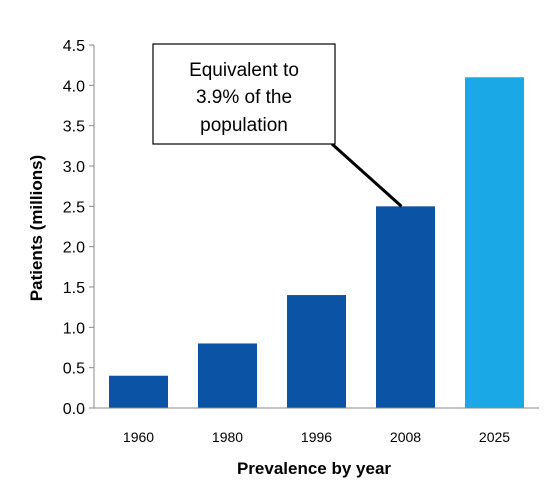 This screenshot has width=558, height=486. What do you see at coordinates (314, 468) in the screenshot?
I see `x-axis-title: Prevalence by year` at bounding box center [314, 468].